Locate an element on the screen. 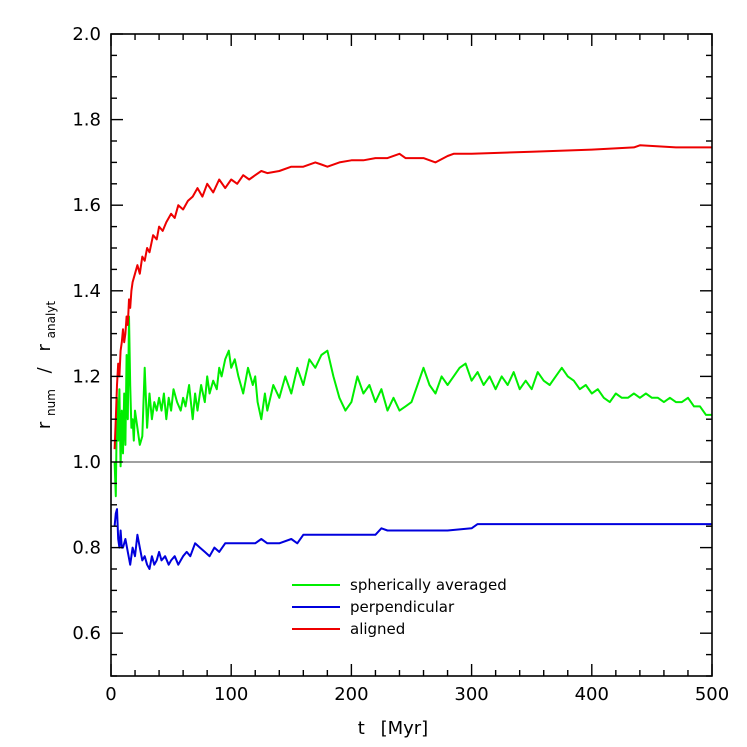 Image resolution: width=747 pixels, height=747 pixels. y-tick-label: 1.6 is located at coordinates (86, 205).